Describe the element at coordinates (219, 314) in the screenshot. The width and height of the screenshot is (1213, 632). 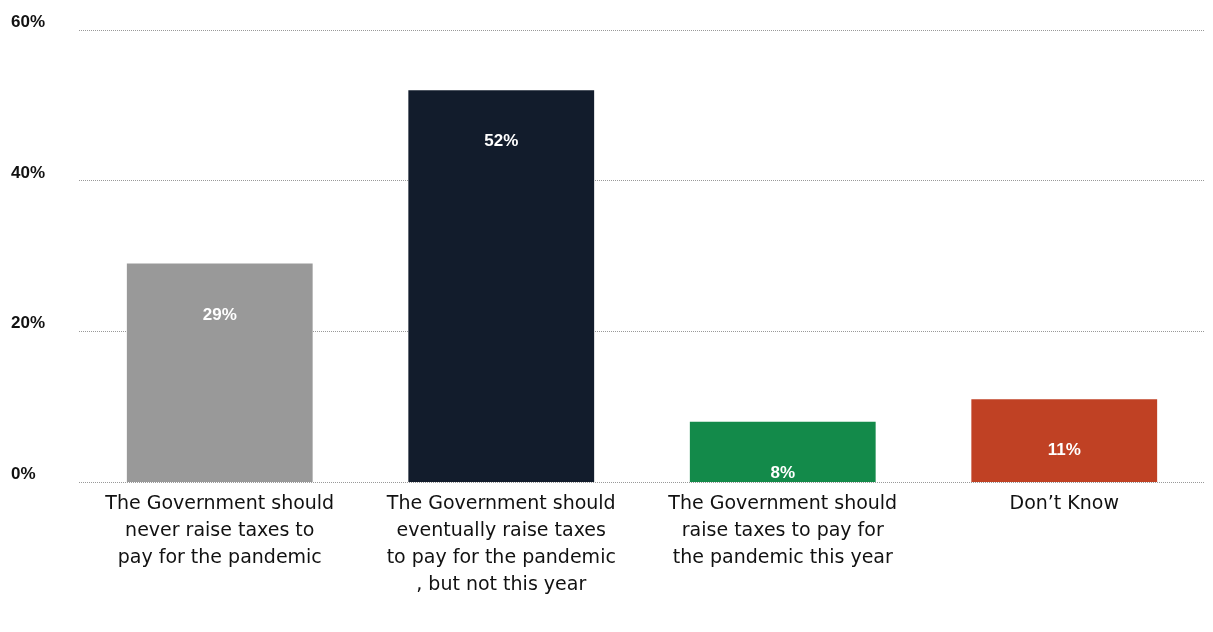
I see `data-label: 29%` at that location.